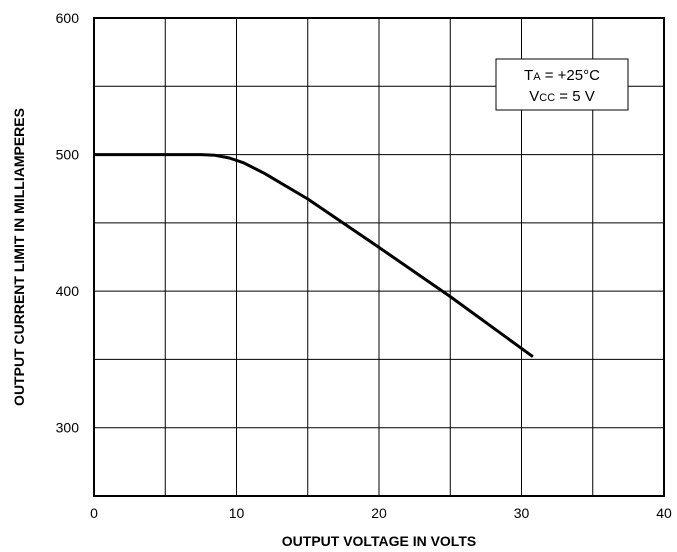 This screenshot has height=552, width=677. What do you see at coordinates (68, 18) in the screenshot?
I see `y-tick-label: 600` at bounding box center [68, 18].